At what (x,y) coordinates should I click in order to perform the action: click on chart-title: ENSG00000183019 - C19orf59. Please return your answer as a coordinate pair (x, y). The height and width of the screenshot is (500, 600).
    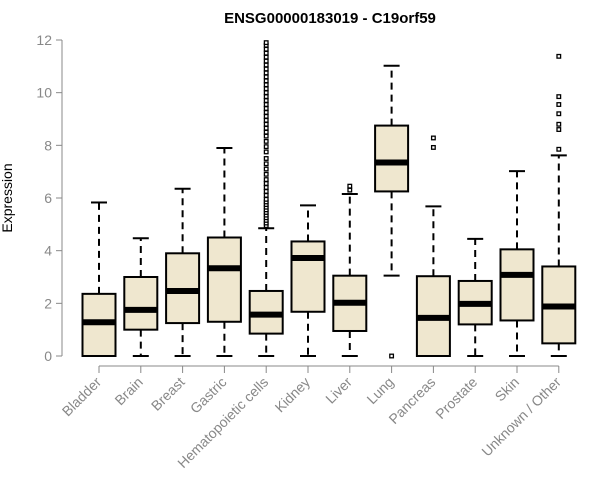
    Looking at the image, I should click on (330, 18).